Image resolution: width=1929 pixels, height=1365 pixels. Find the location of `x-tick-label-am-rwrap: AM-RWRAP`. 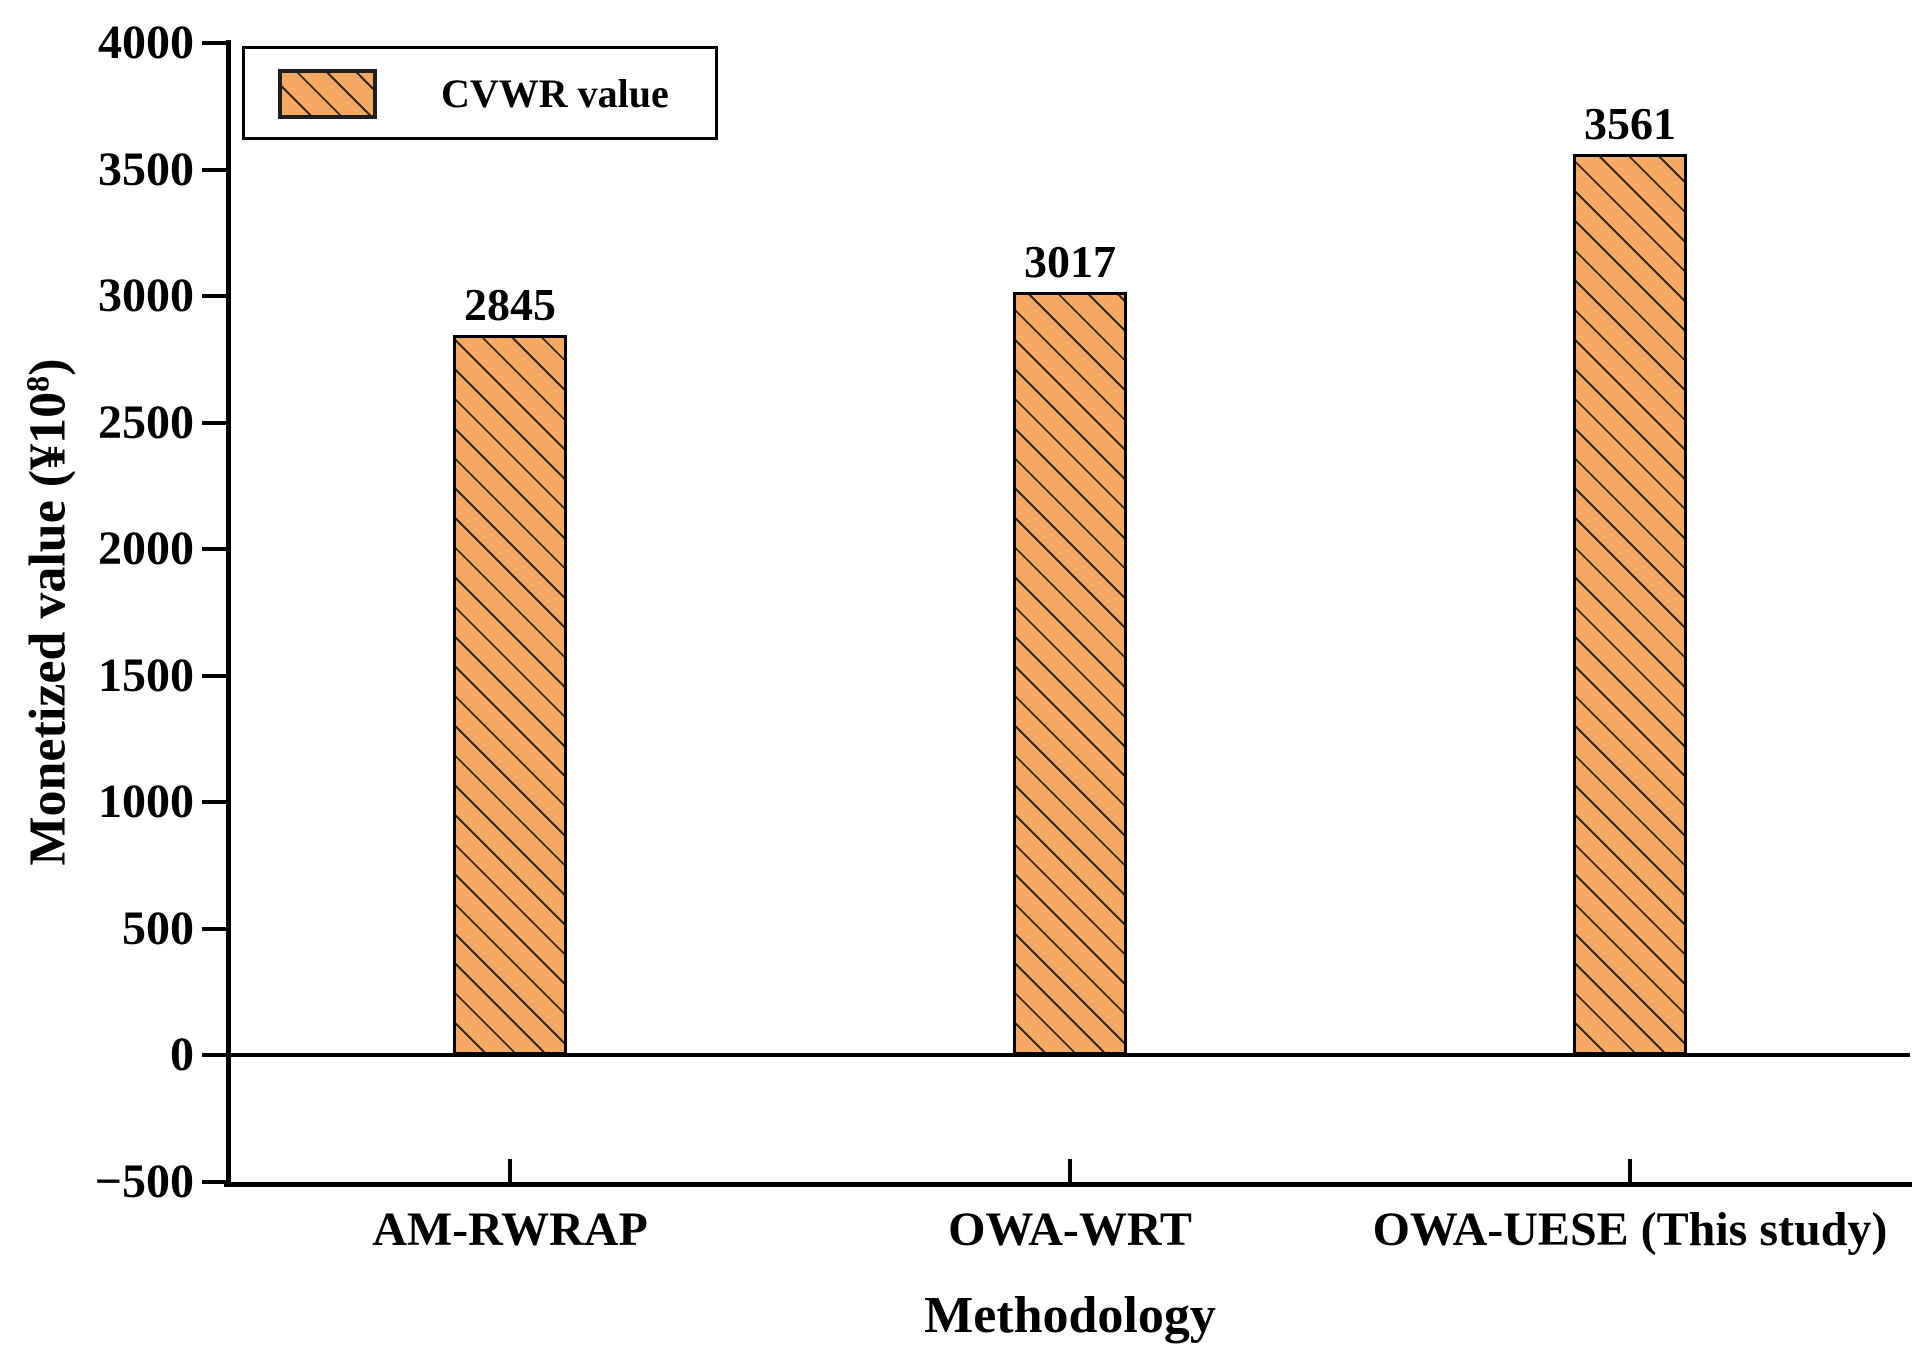

x-tick-label-am-rwrap: AM-RWRAP is located at coordinates (510, 1229).